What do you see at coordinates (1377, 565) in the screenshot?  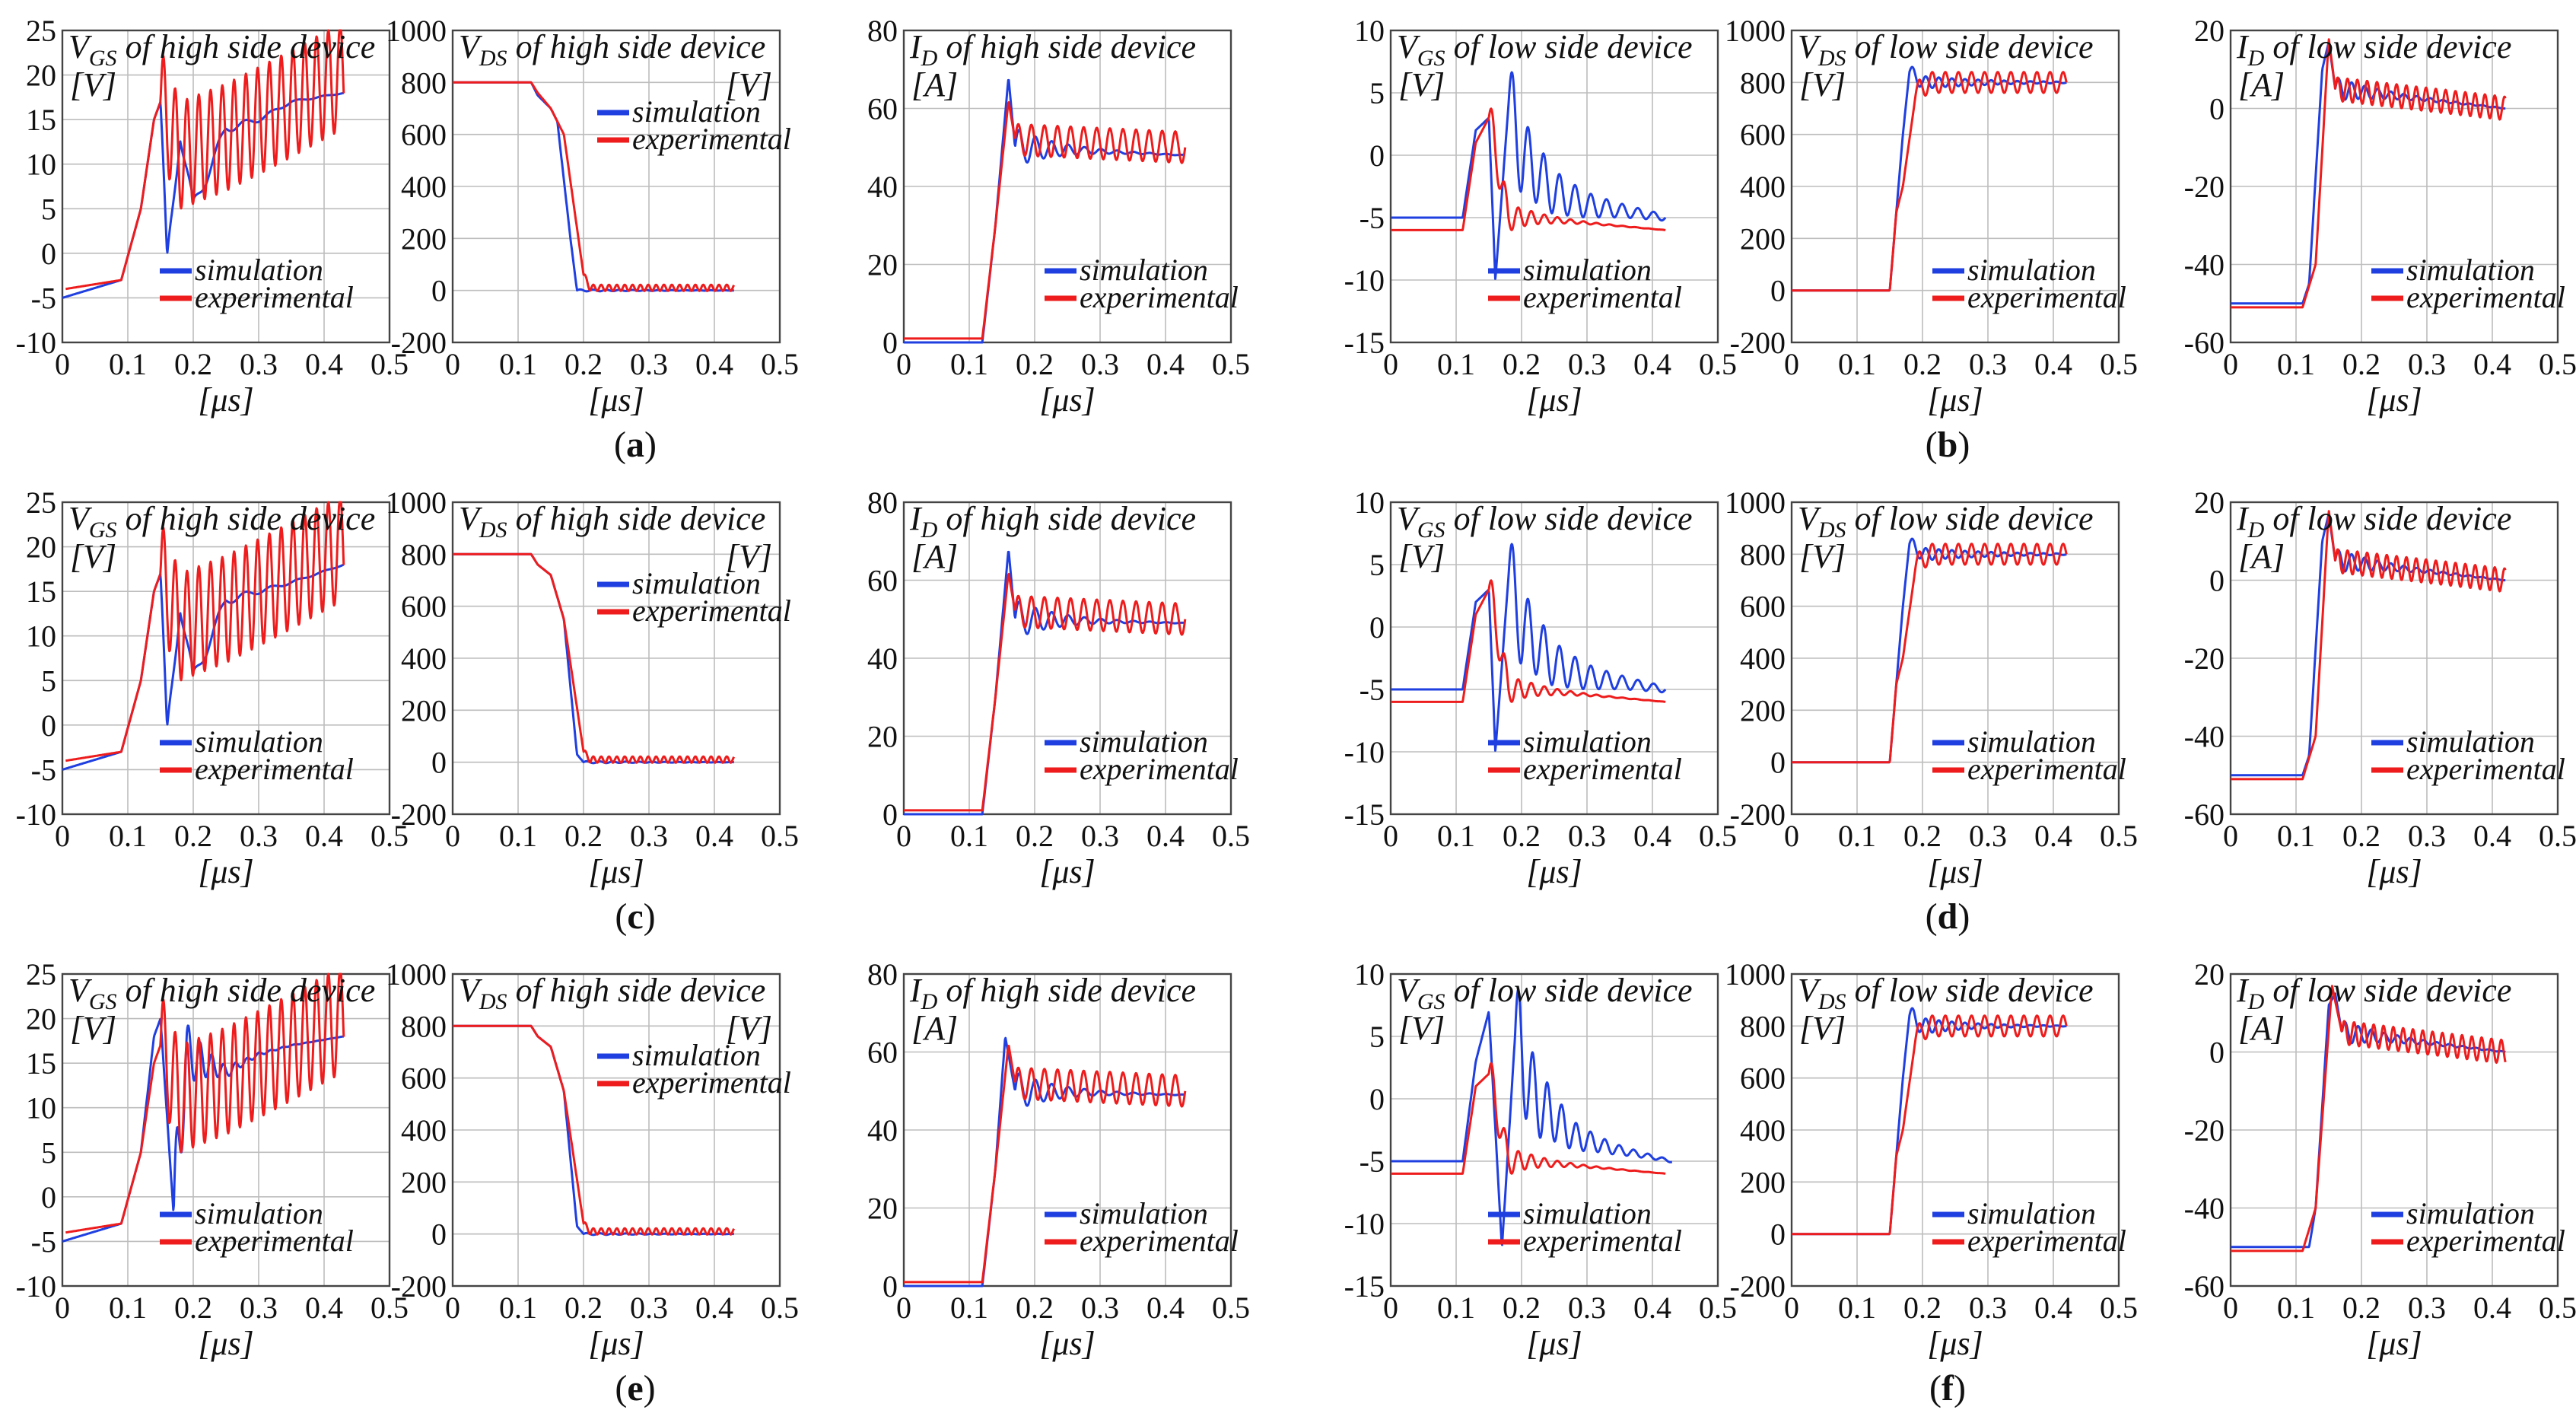 I see `y-tick-label: 5` at bounding box center [1377, 565].